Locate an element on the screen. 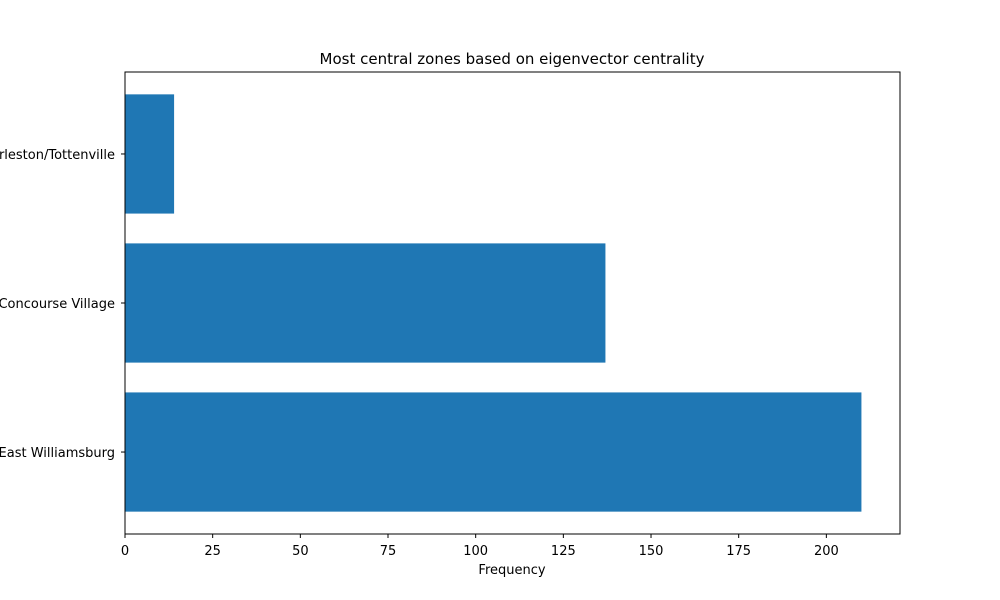 This screenshot has height=600, width=1000. x-tick-label: 0 is located at coordinates (125, 551).